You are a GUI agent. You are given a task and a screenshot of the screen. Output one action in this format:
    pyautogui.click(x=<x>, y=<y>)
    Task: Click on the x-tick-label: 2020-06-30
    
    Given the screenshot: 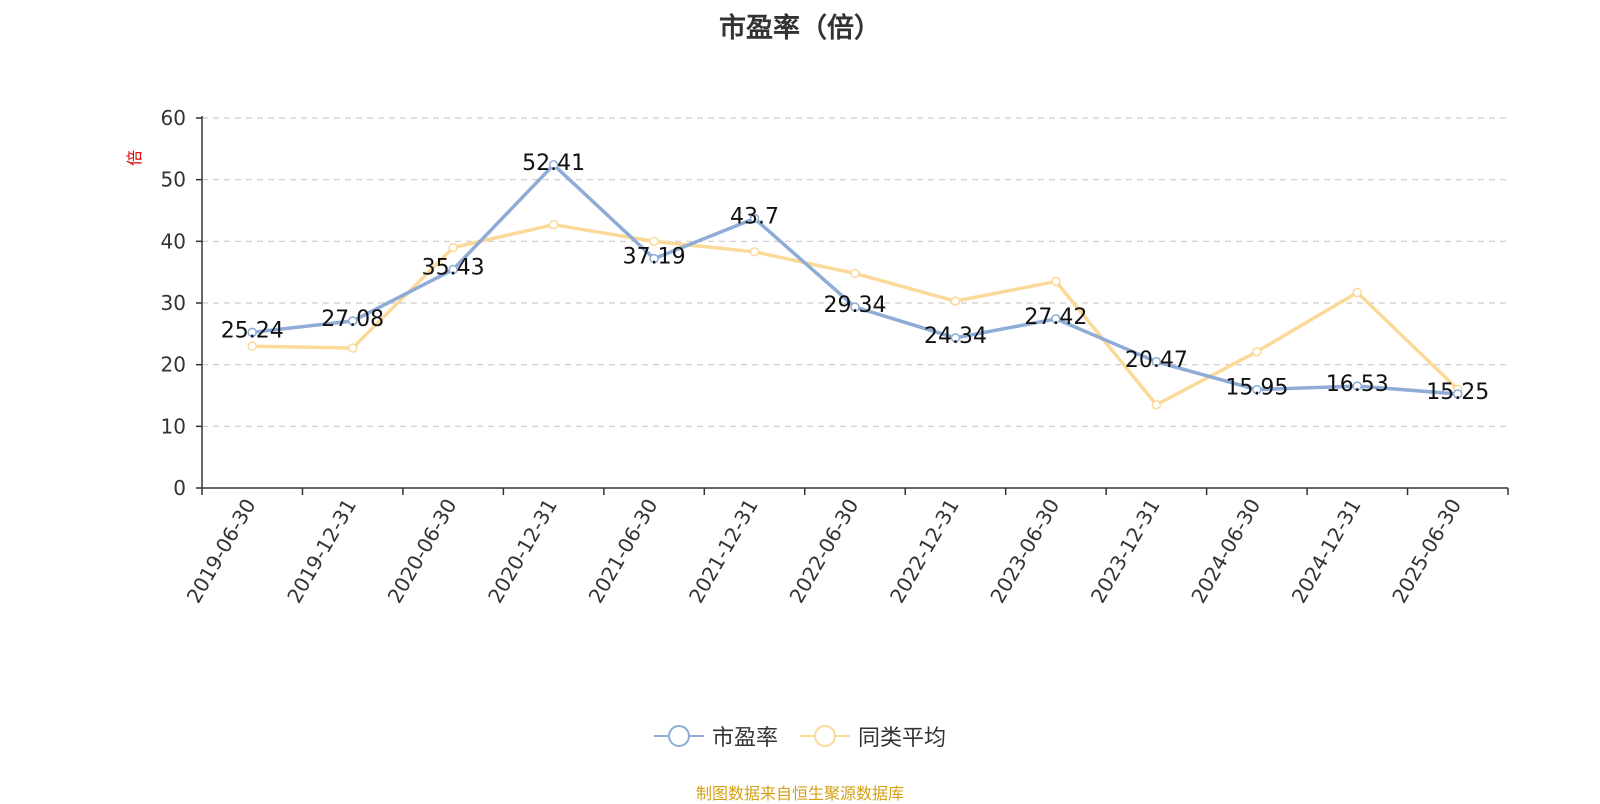 What is the action you would take?
    pyautogui.click(x=422, y=550)
    